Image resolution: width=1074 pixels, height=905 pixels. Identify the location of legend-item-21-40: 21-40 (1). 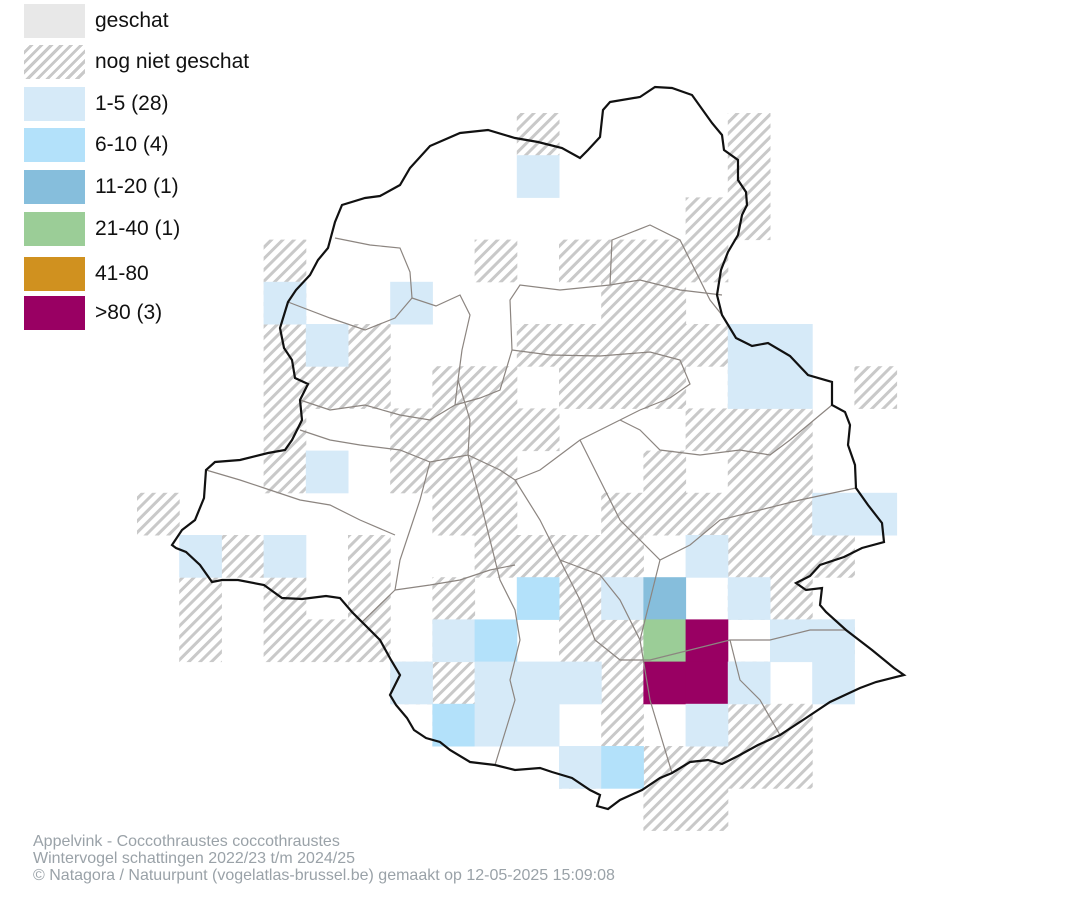
(102, 229).